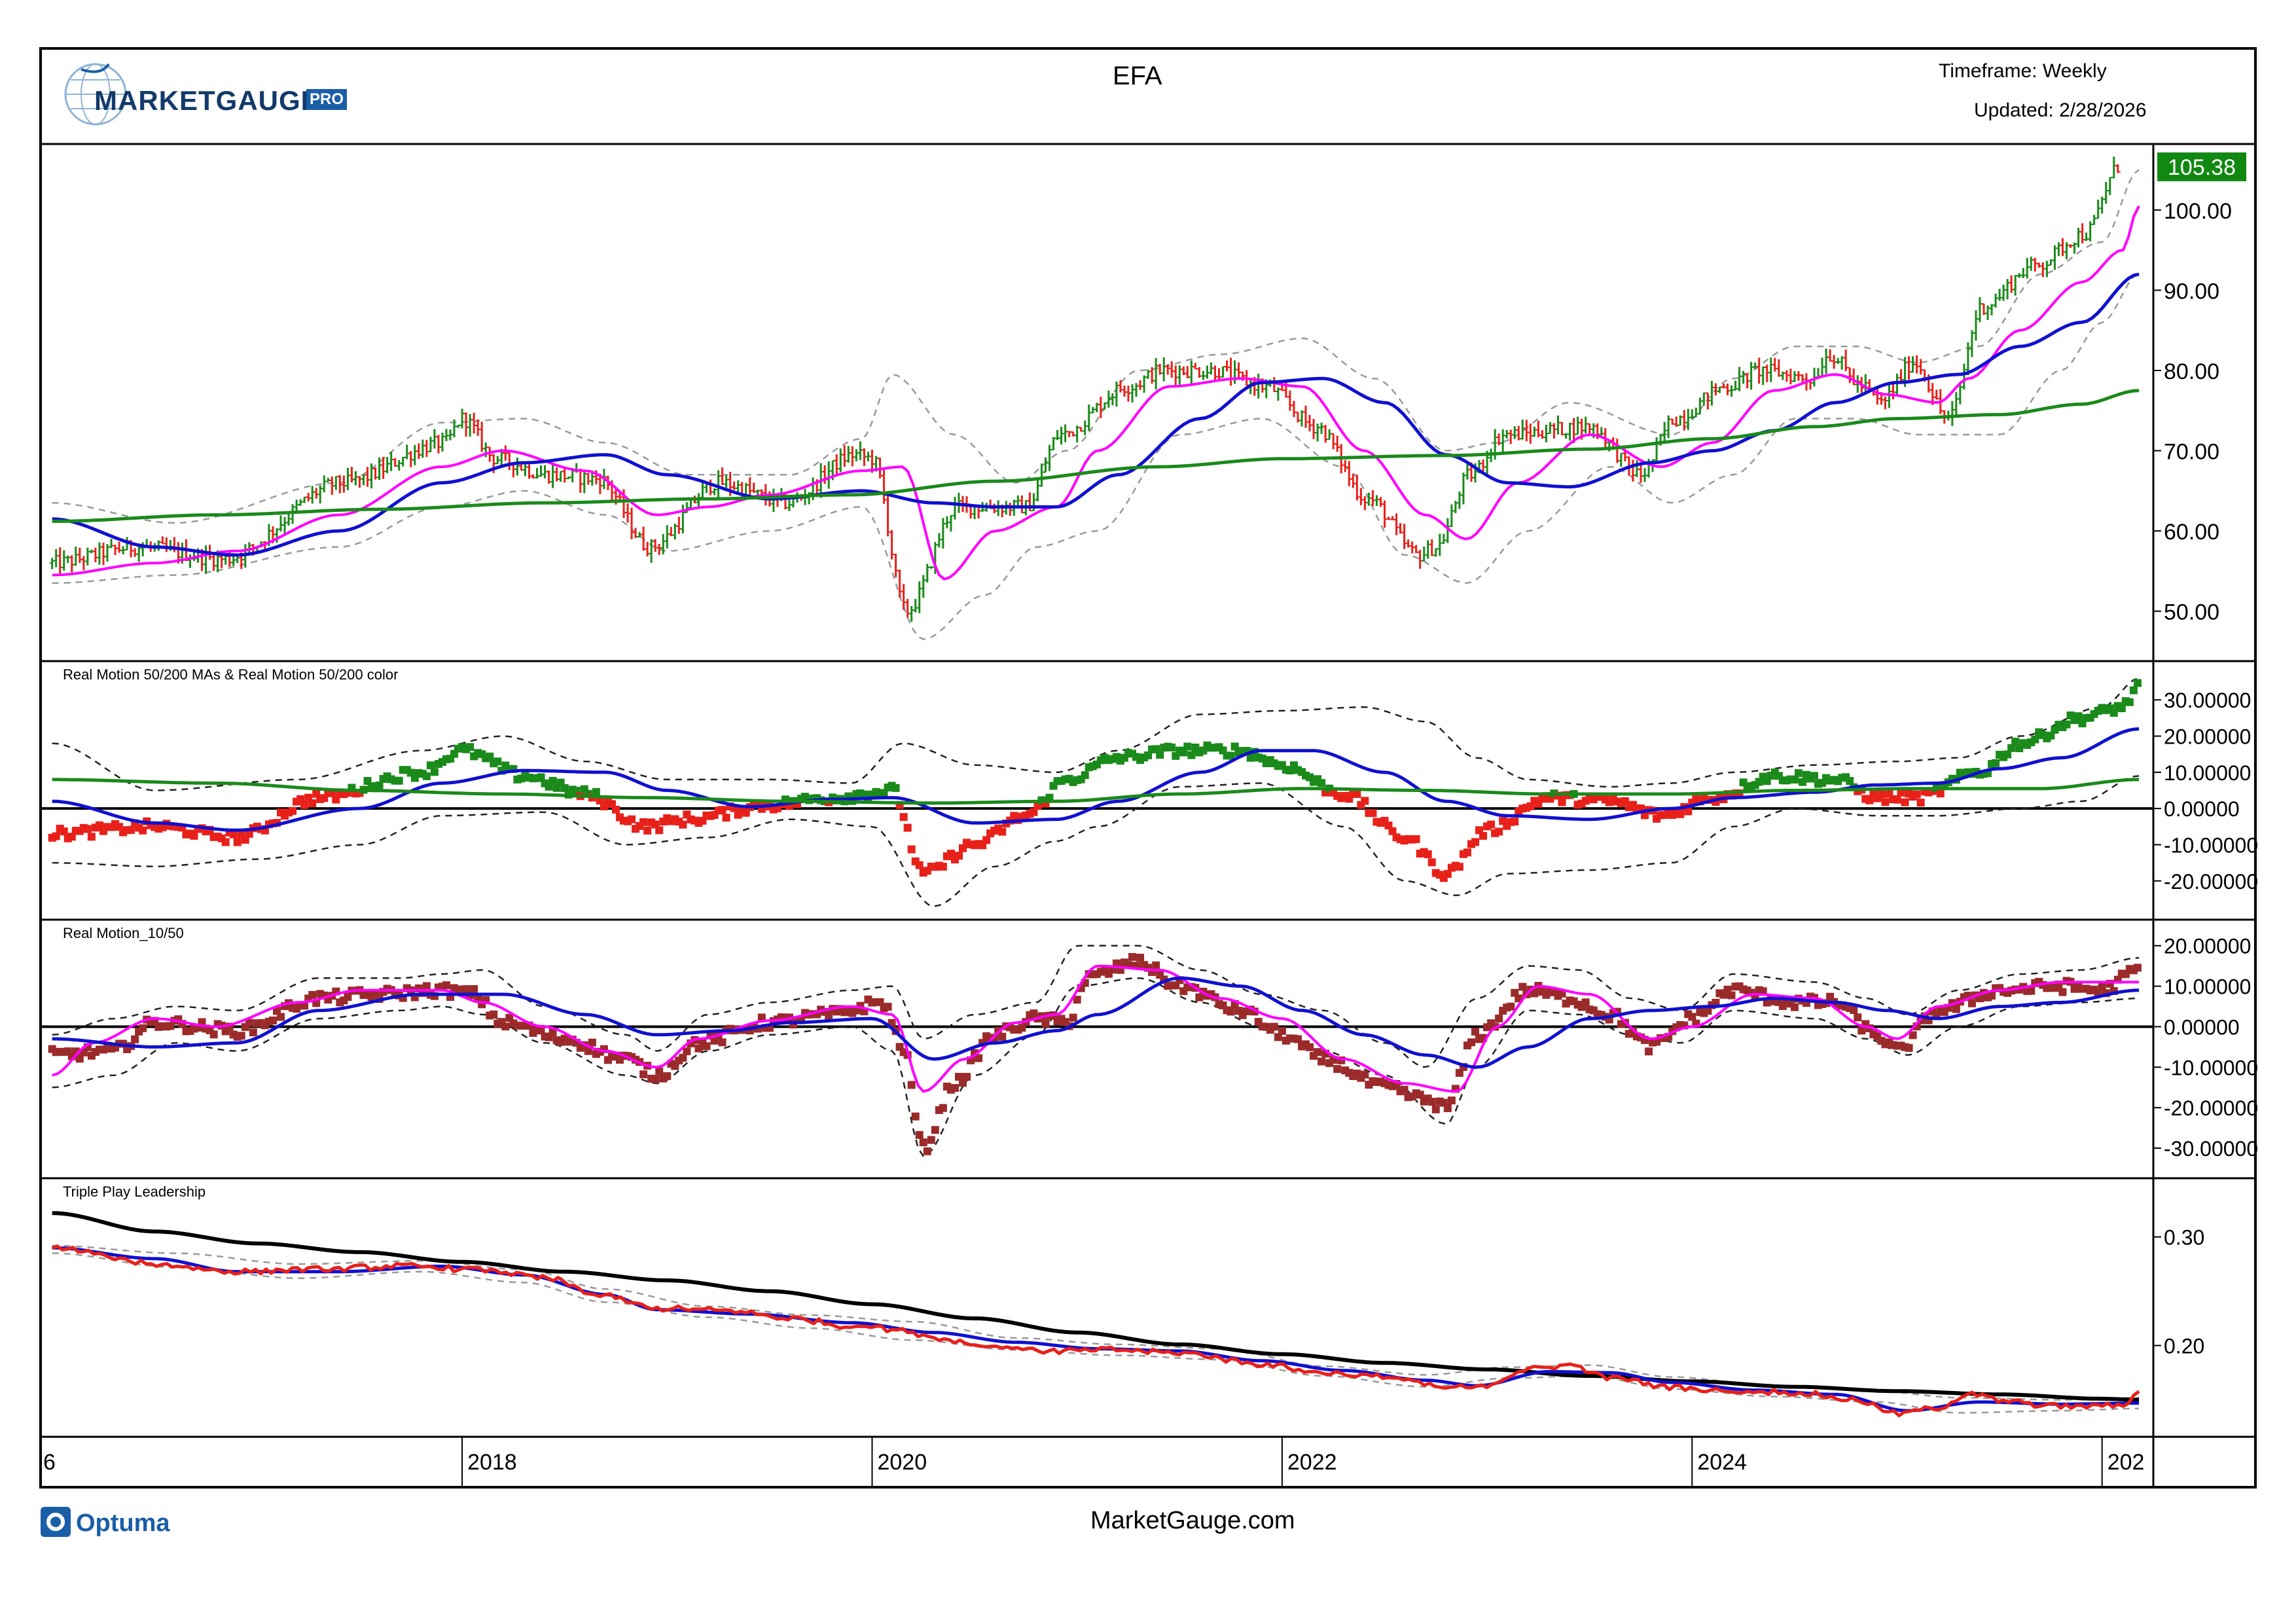 The image size is (2296, 1624). Describe the element at coordinates (49, 1462) in the screenshot. I see `x-tick-label: 6` at that location.